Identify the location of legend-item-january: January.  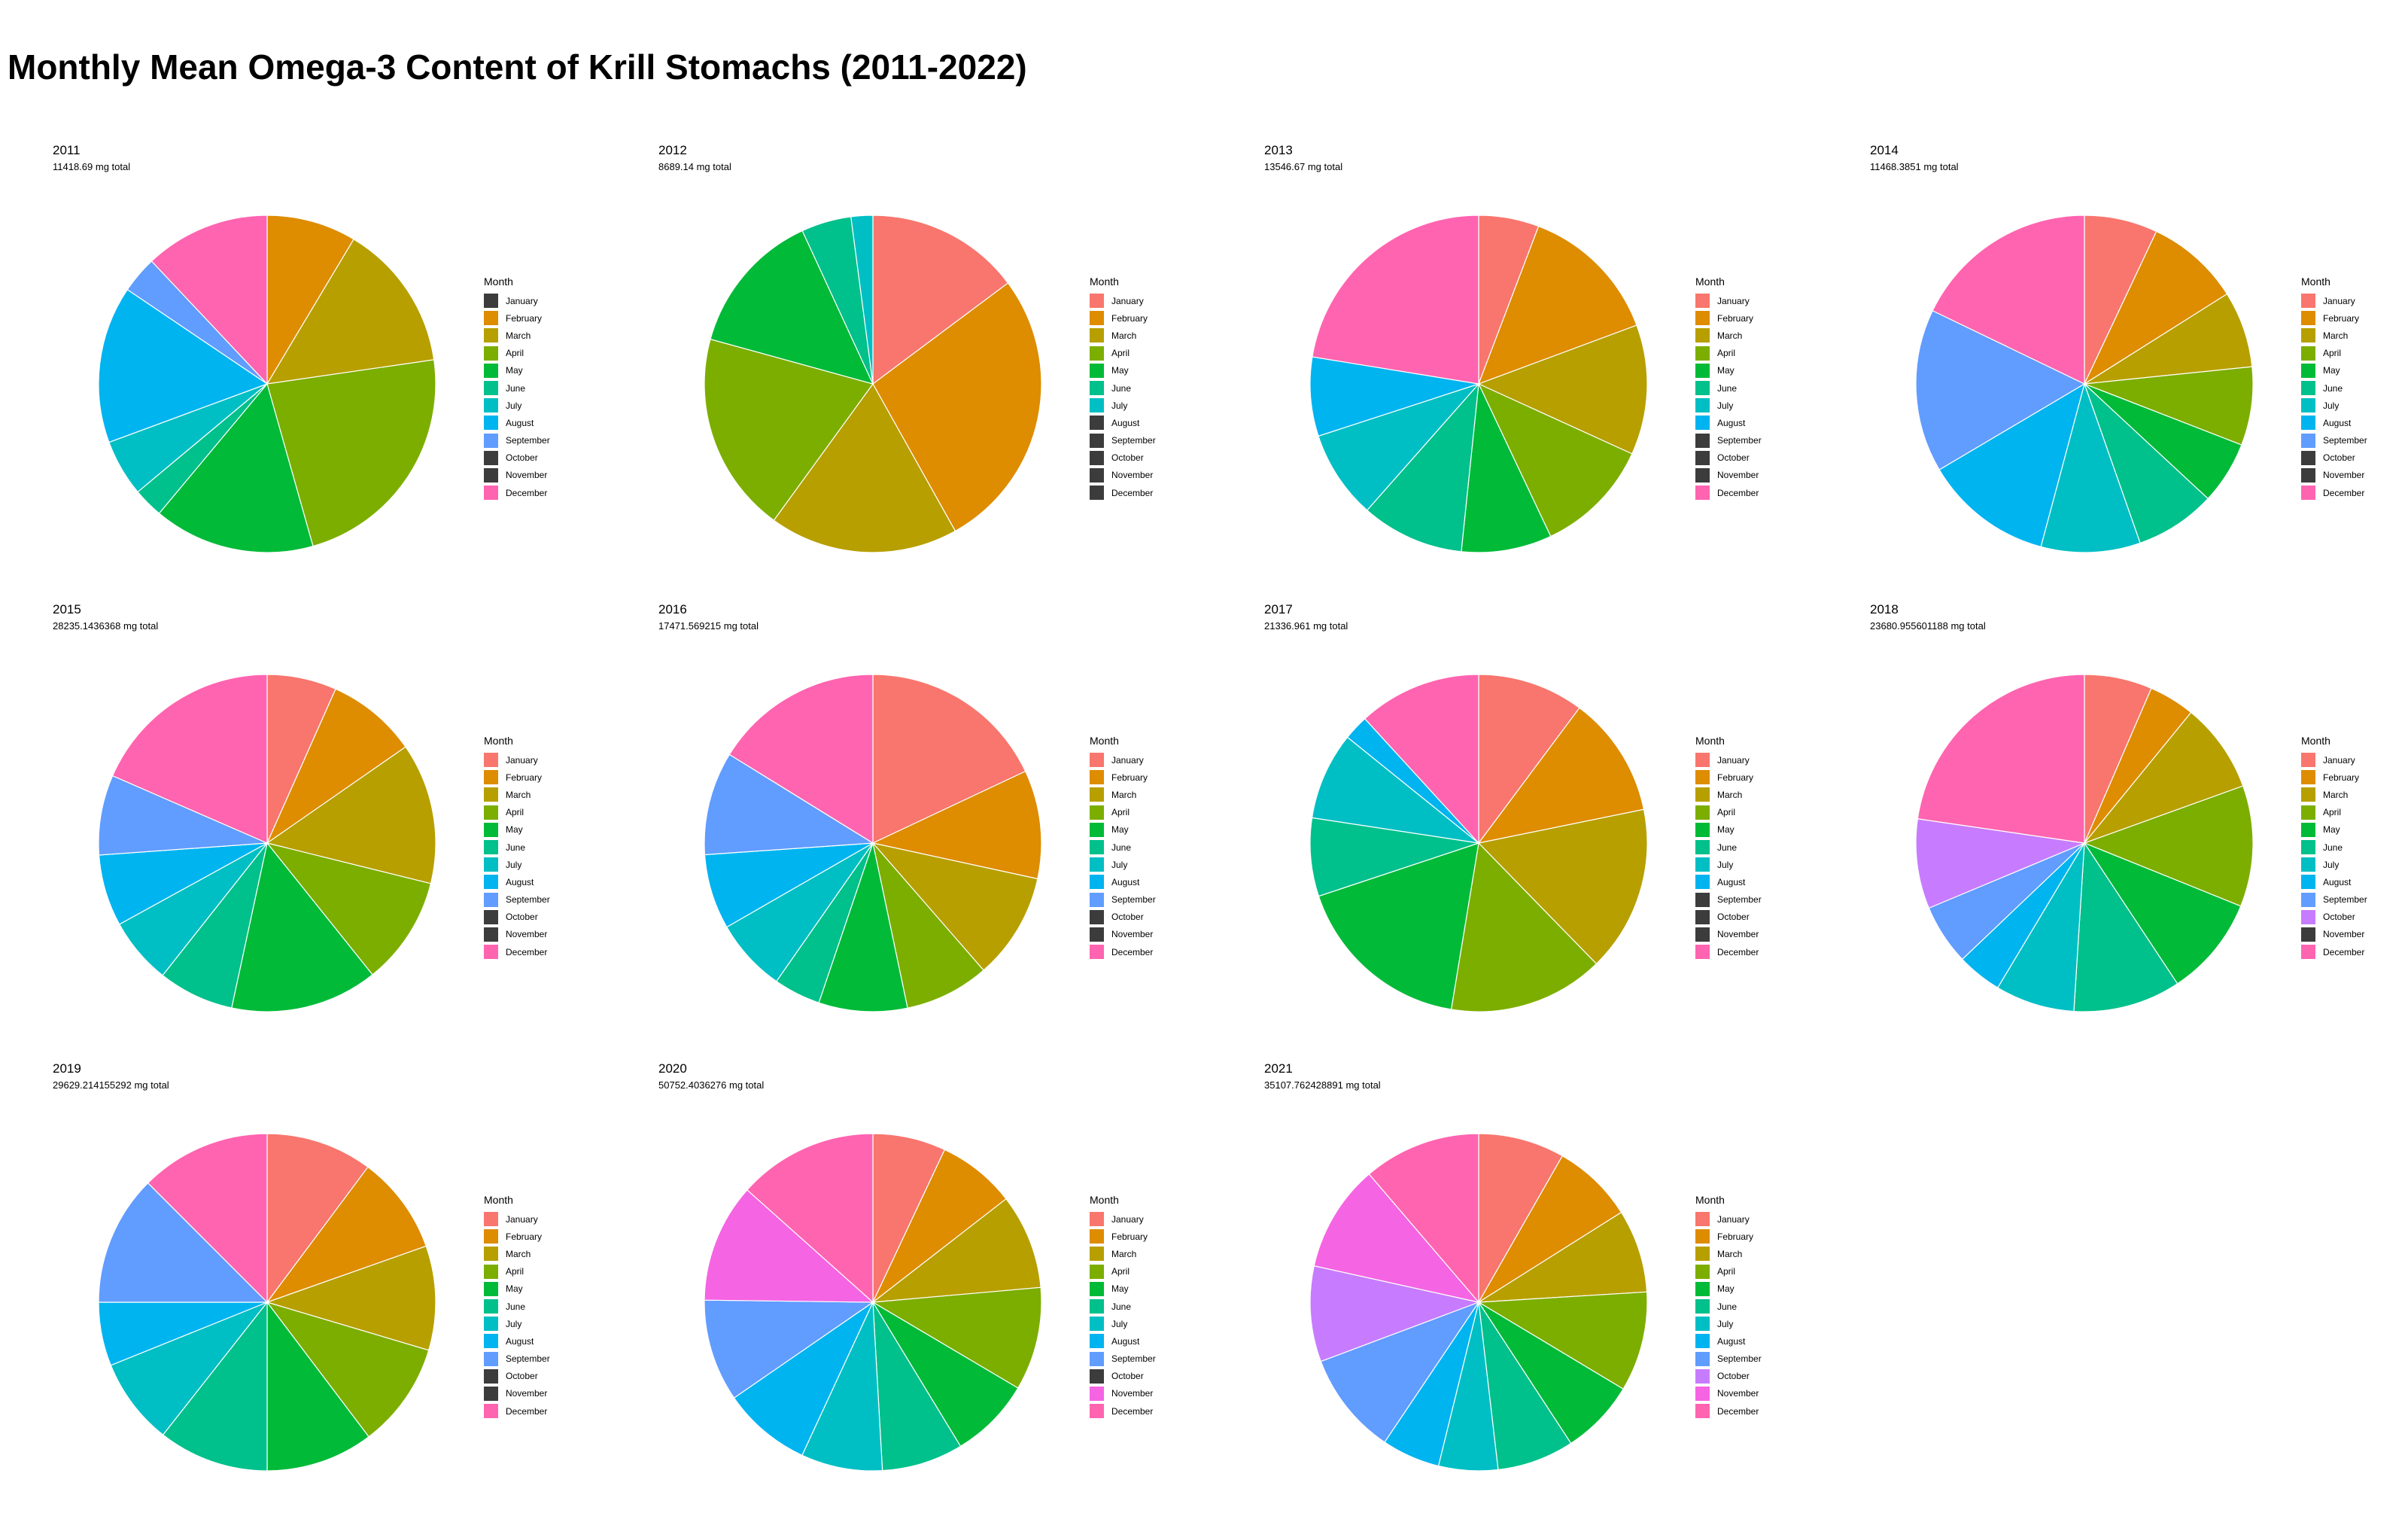
(1123, 300).